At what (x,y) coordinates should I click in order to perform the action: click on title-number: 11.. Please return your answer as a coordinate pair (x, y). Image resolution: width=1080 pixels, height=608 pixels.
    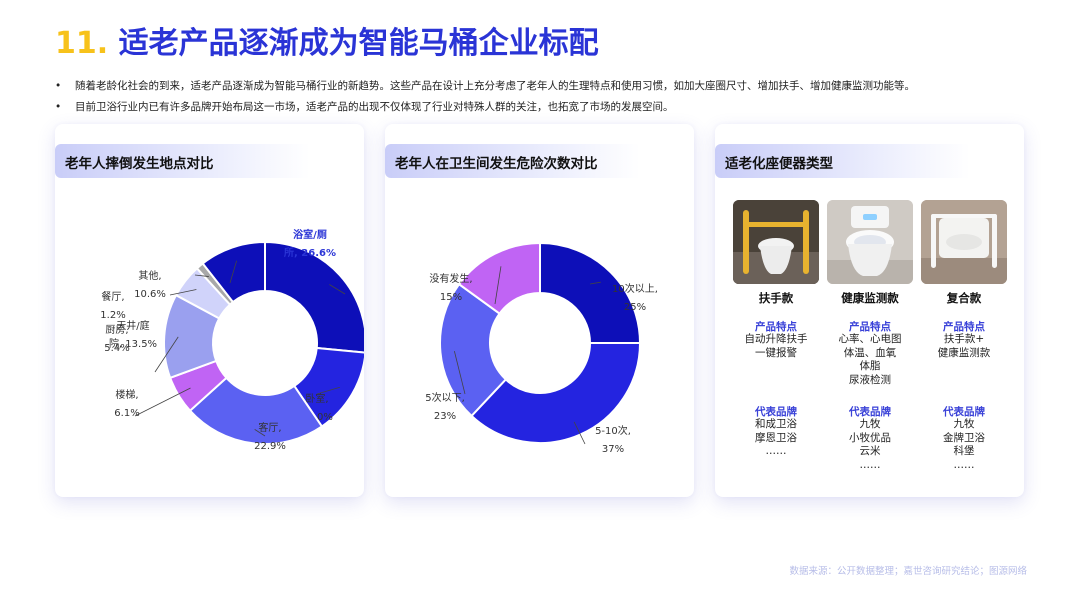
    Looking at the image, I should click on (82, 43).